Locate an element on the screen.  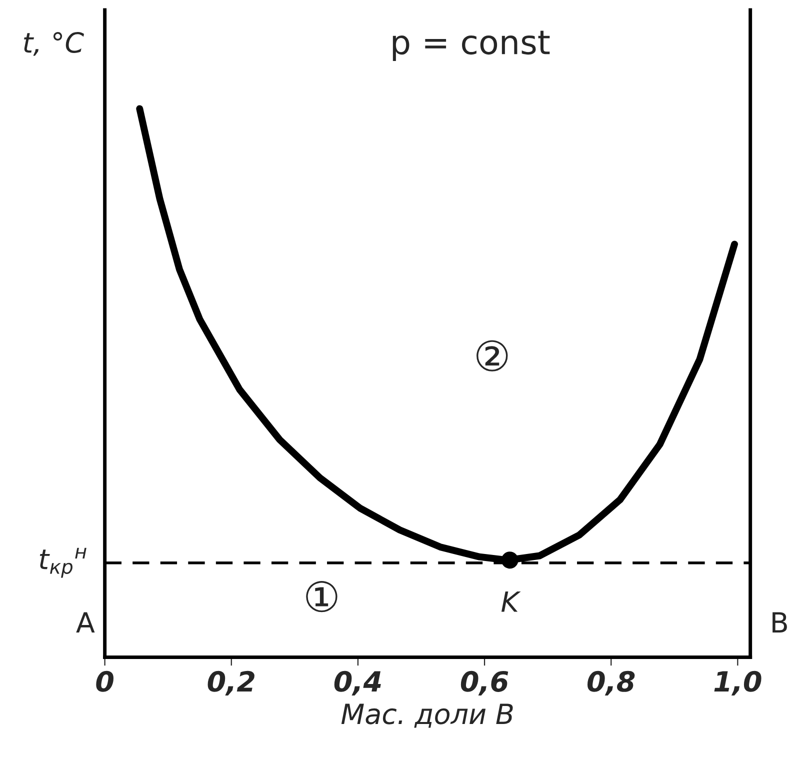
text: p = const is located at coordinates (471, 46).